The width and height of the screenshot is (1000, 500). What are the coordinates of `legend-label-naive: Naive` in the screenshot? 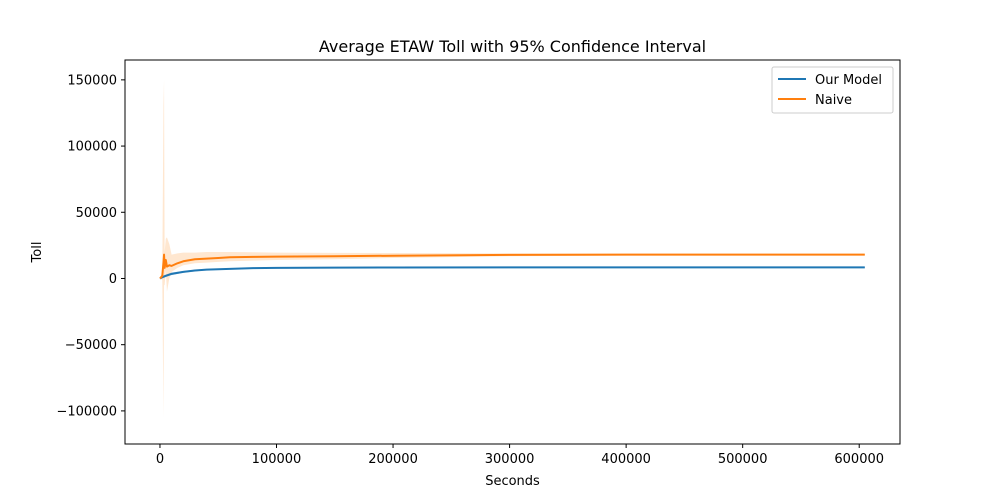 It's located at (833, 100).